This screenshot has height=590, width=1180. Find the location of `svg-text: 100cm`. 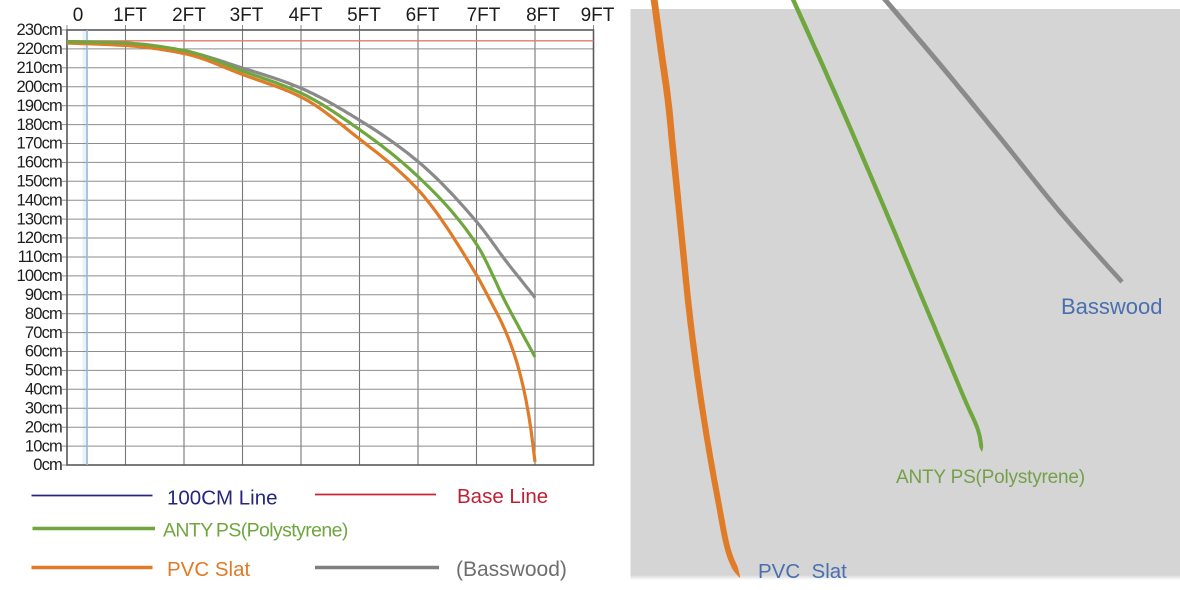

svg-text: 100cm is located at coordinates (39, 276).